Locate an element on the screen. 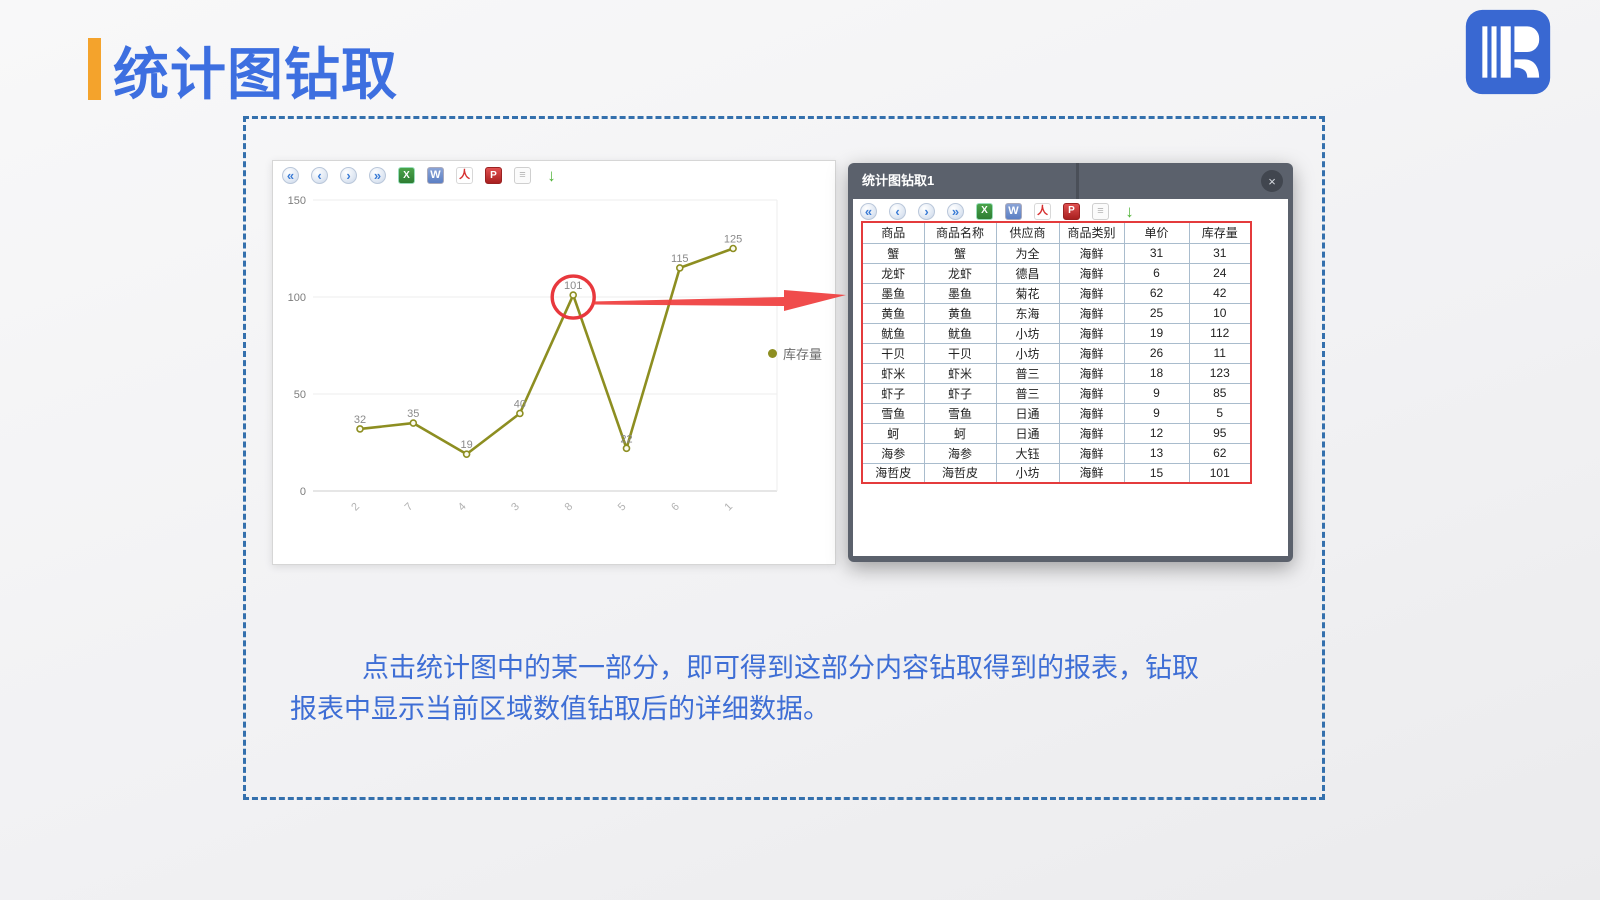 The image size is (1600, 900). table-row: 海参 海参 大钰 海鲜 13 62 is located at coordinates (1056, 453).